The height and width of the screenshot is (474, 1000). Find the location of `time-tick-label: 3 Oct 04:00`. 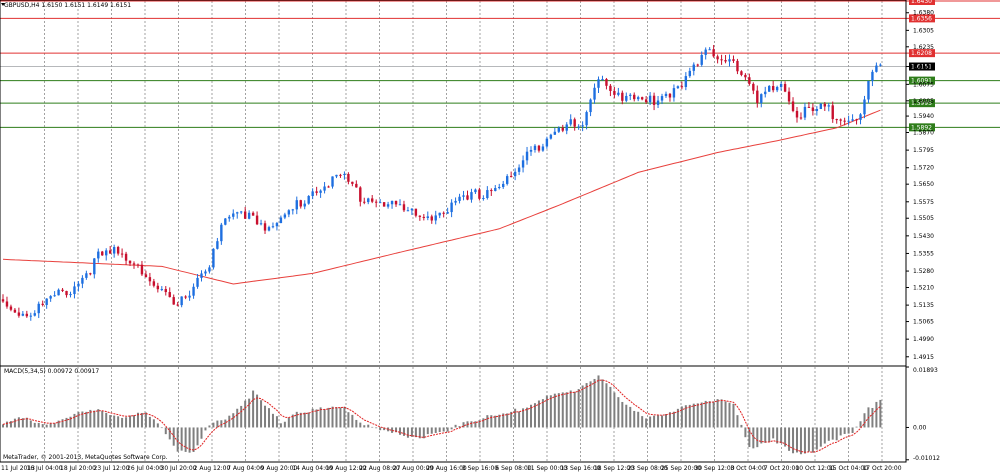

time-tick-label: 3 Oct 04:00 is located at coordinates (747, 468).